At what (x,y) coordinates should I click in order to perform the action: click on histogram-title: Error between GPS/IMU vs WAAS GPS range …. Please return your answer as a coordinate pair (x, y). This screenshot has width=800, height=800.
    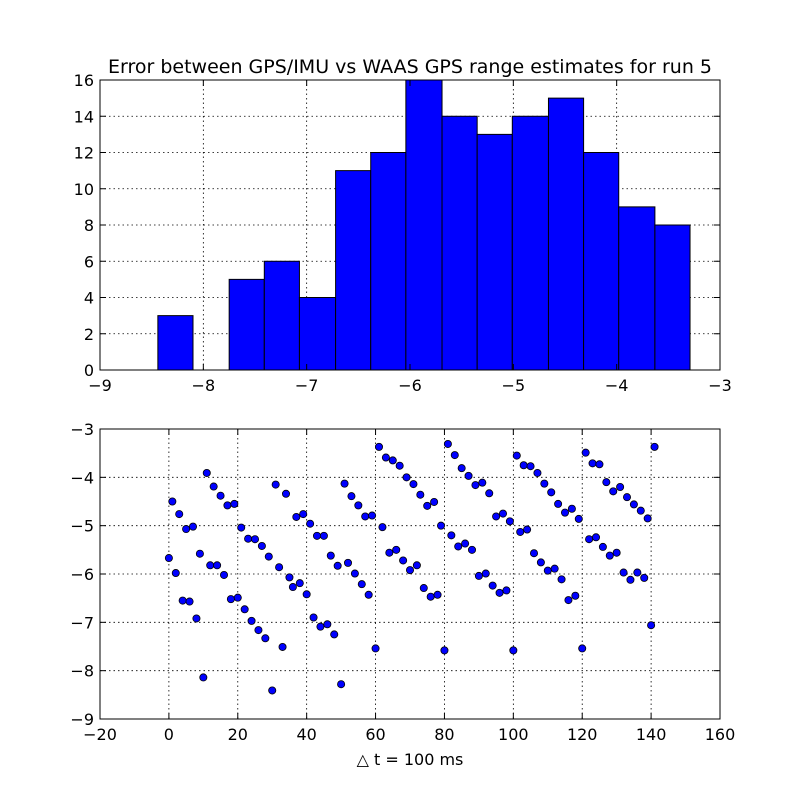
    Looking at the image, I should click on (410, 67).